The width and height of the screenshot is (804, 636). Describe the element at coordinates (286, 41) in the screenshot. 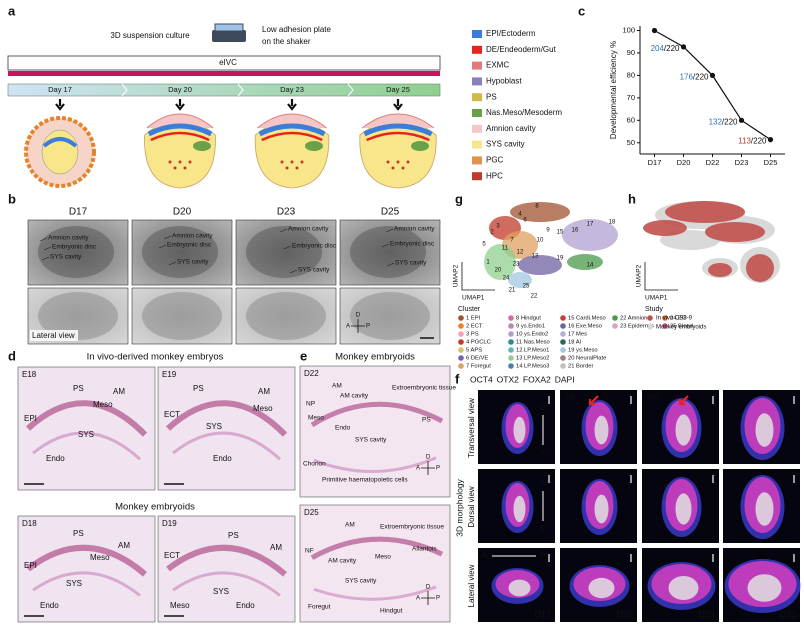

I see `plate-label: on the shaker` at that location.